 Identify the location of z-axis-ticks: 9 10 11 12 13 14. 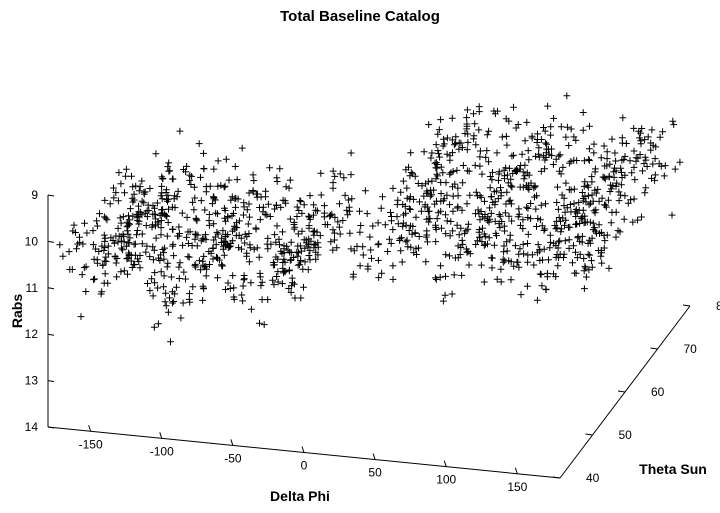
(40, 311).